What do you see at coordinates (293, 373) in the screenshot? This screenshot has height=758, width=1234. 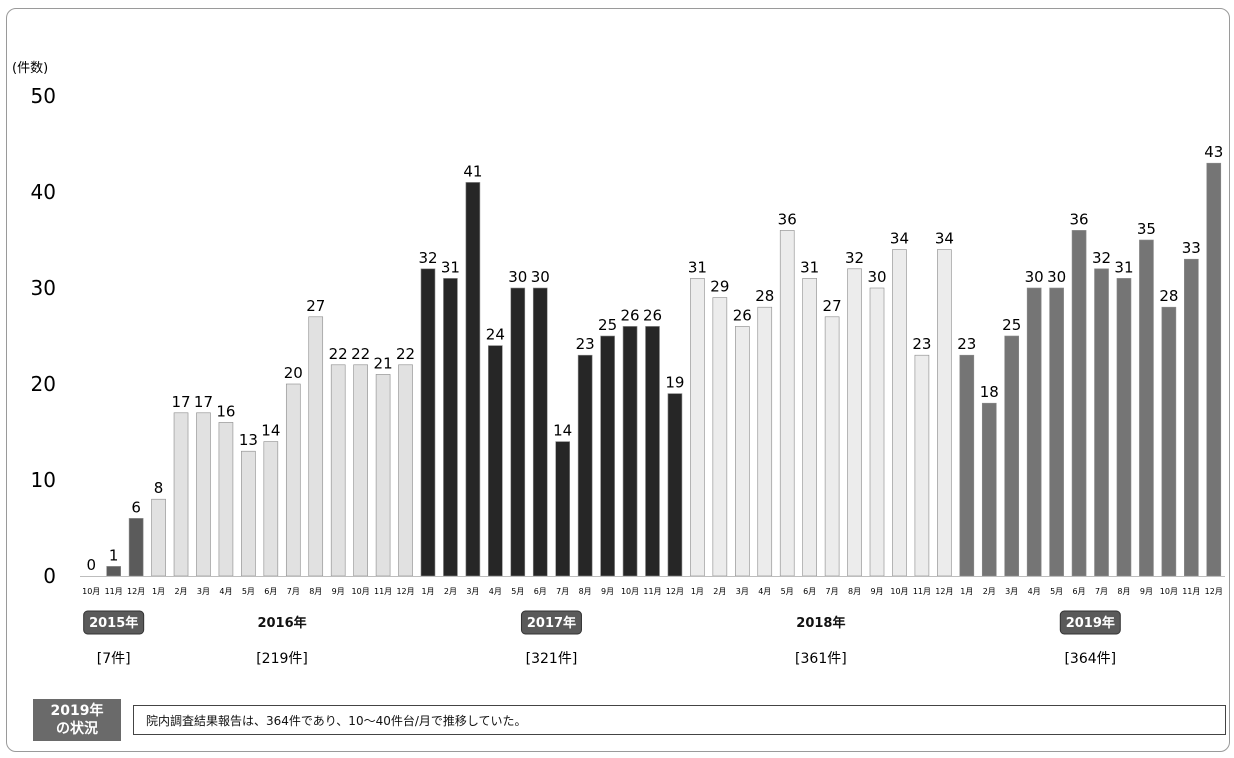 I see `data-label: 20` at bounding box center [293, 373].